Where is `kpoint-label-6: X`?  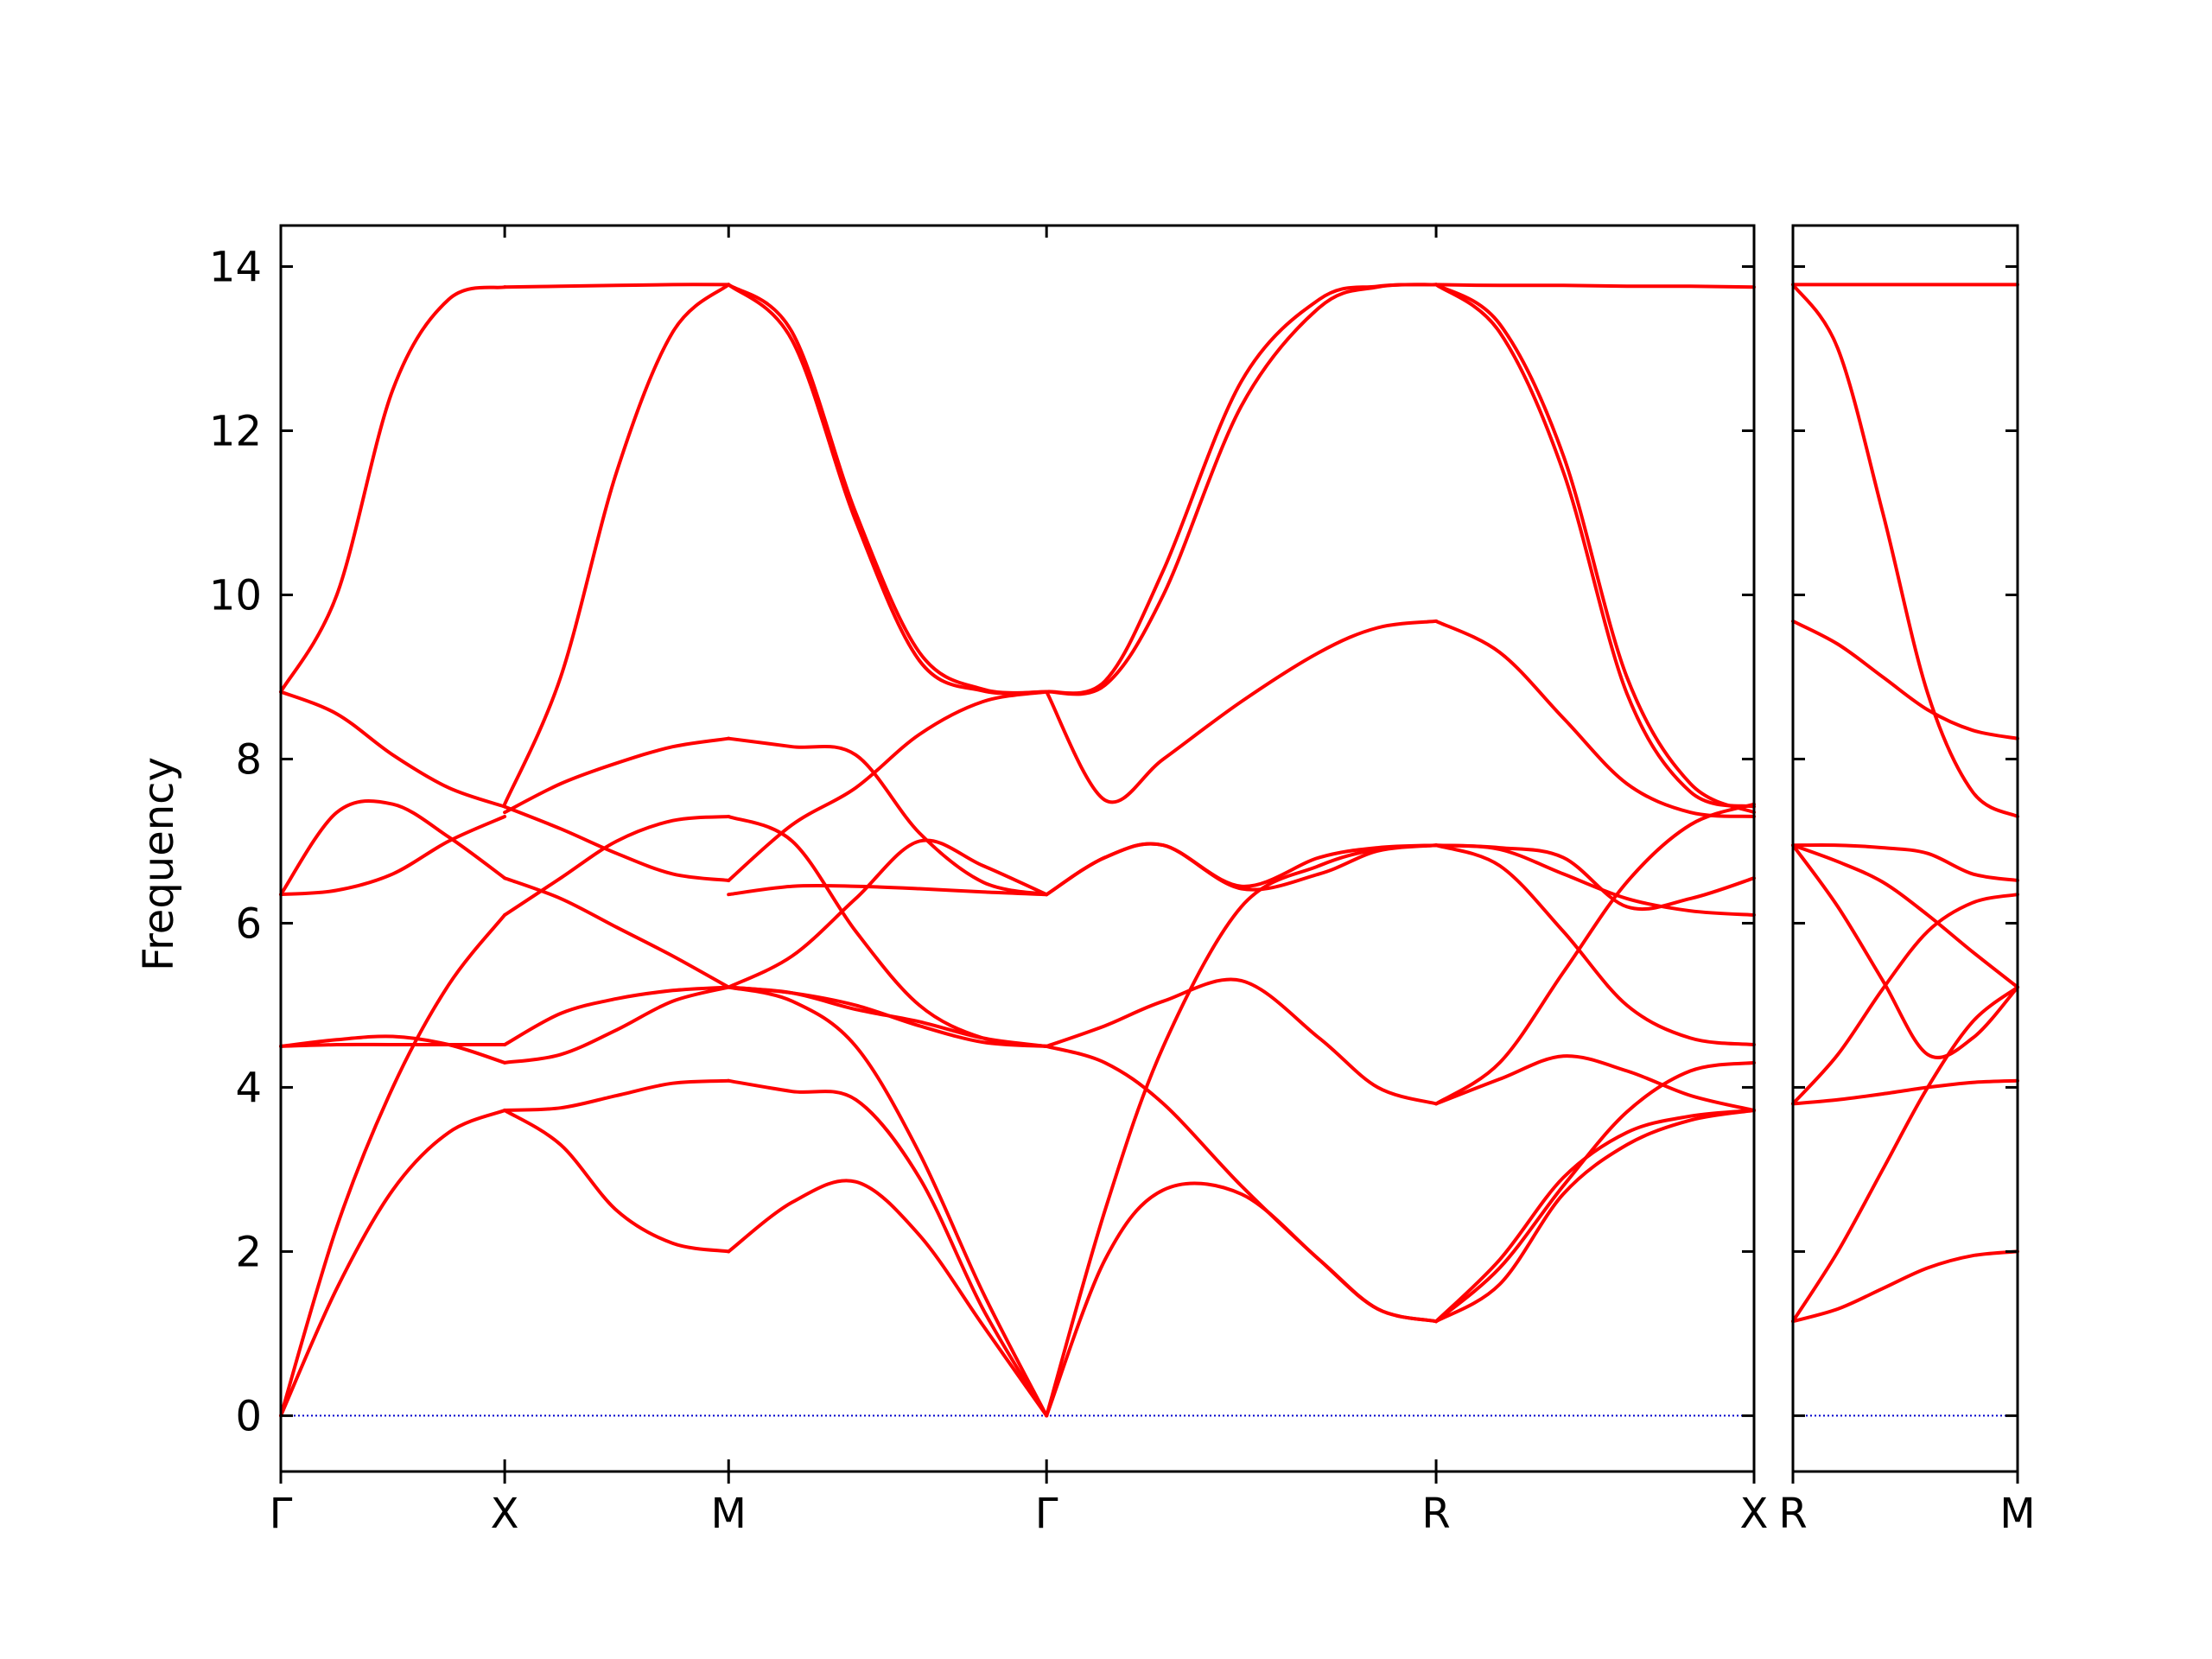
kpoint-label-6: X is located at coordinates (1754, 1514).